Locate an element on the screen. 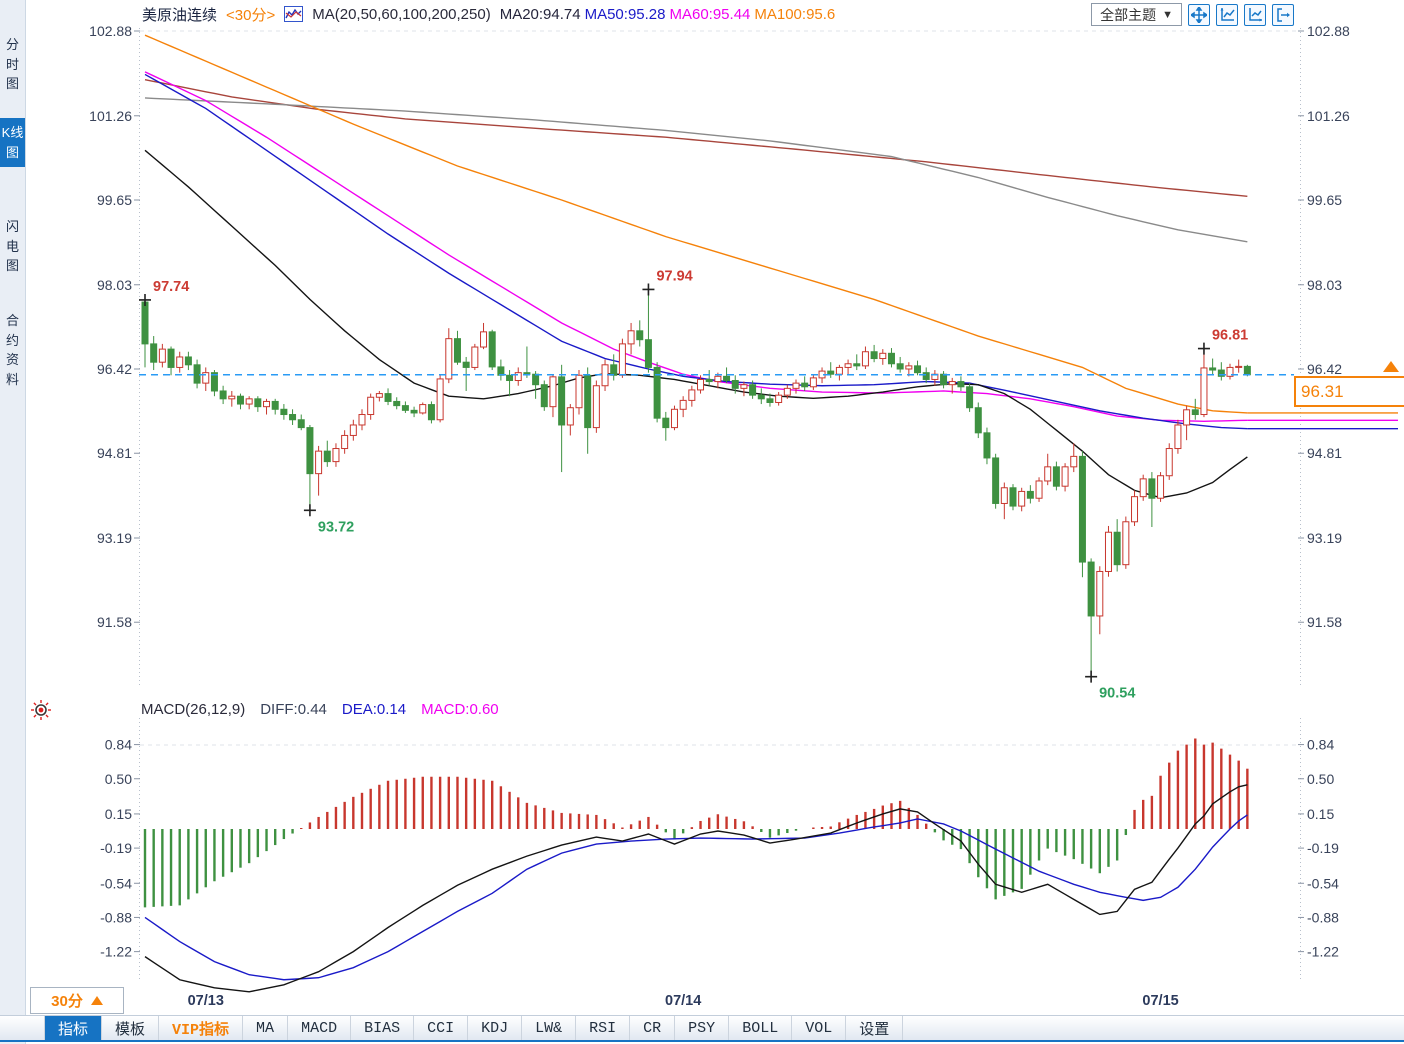 The image size is (1404, 1044). annotation-97.94: 97.94 is located at coordinates (674, 276).